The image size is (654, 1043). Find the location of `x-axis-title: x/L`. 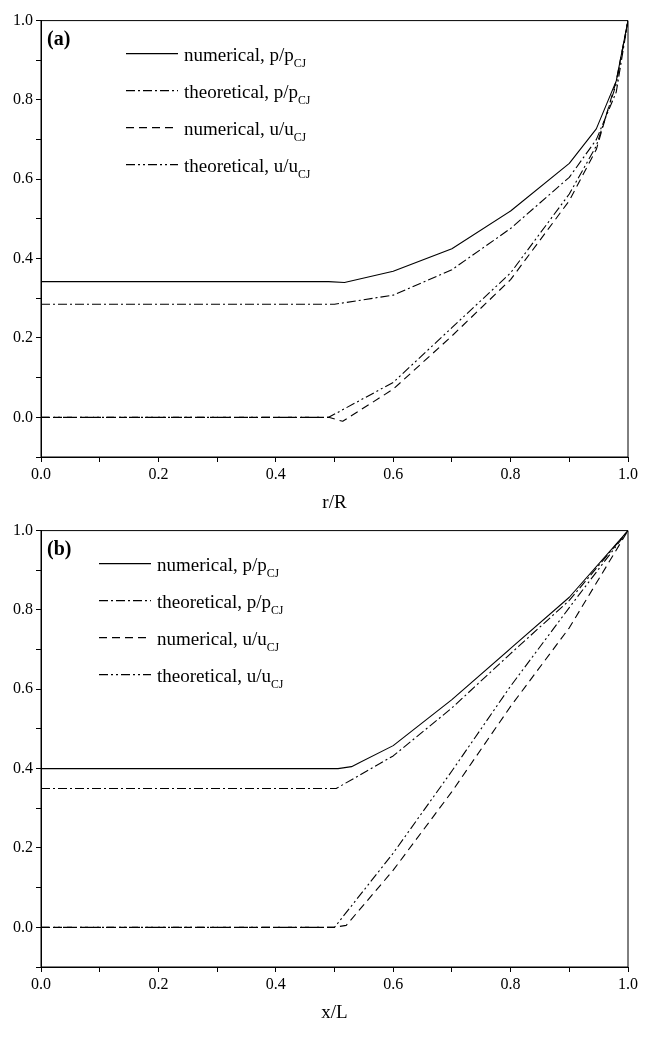

x-axis-title: x/L is located at coordinates (334, 1011).